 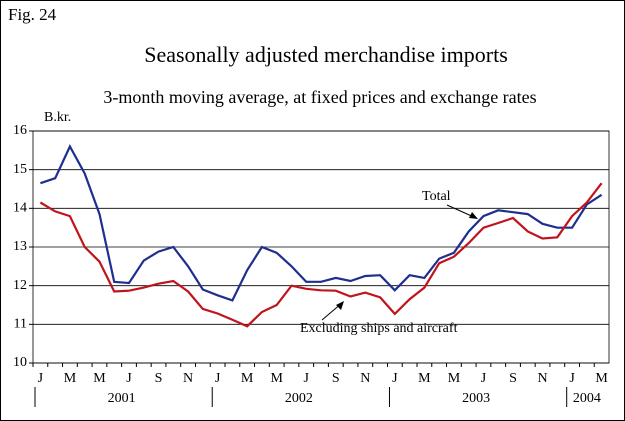 What do you see at coordinates (20, 285) in the screenshot?
I see `y-tick-label: 12` at bounding box center [20, 285].